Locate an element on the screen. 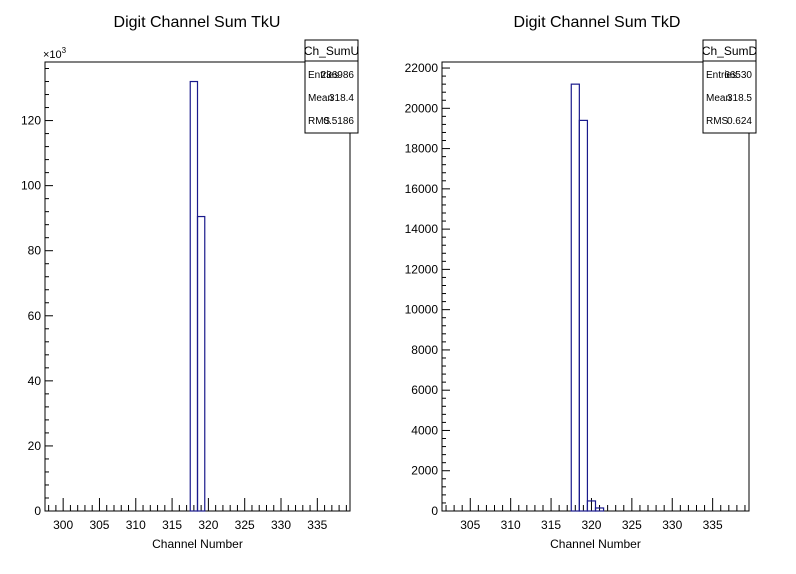  chart-title: Digit Channel Sum TkU is located at coordinates (197, 22).